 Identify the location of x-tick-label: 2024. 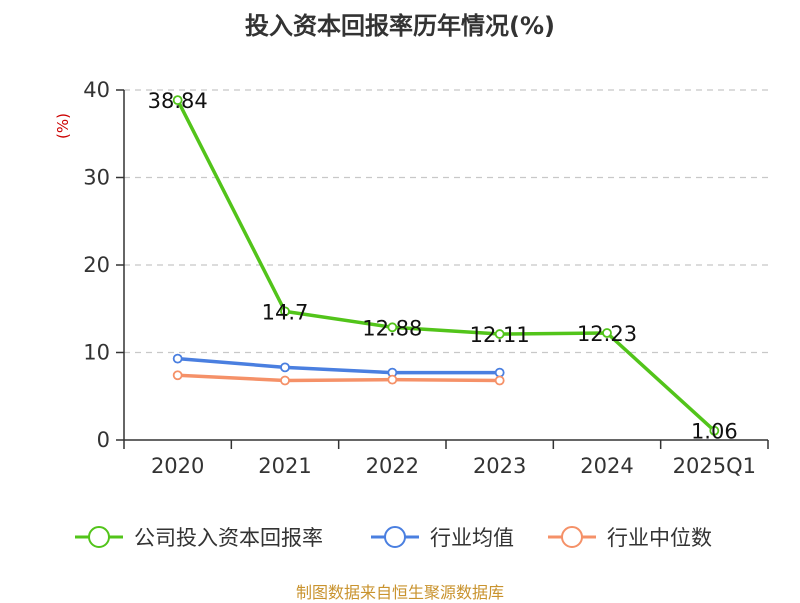
(606, 466).